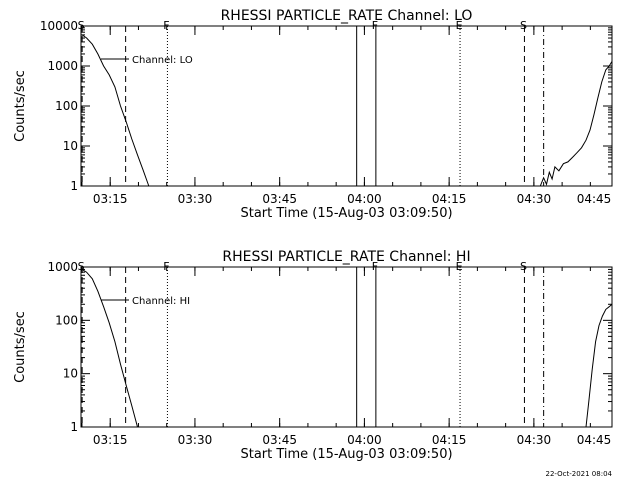  I want to click on legend-label: Channel: HI, so click(161, 301).